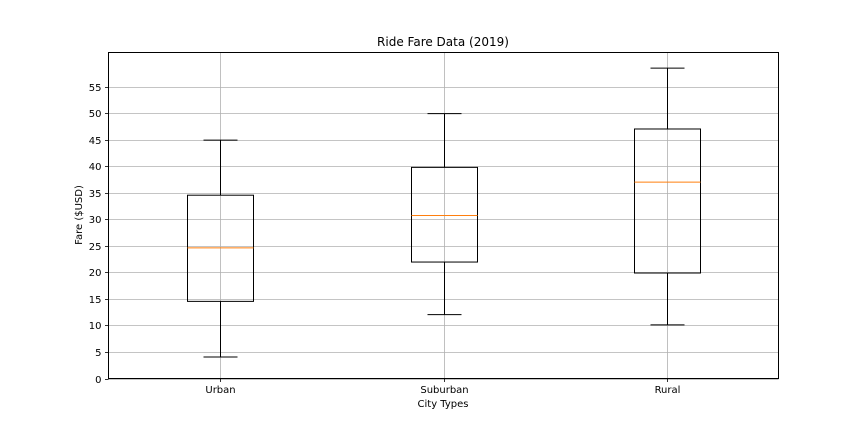  I want to click on y-tick-label: 50, so click(95, 114).